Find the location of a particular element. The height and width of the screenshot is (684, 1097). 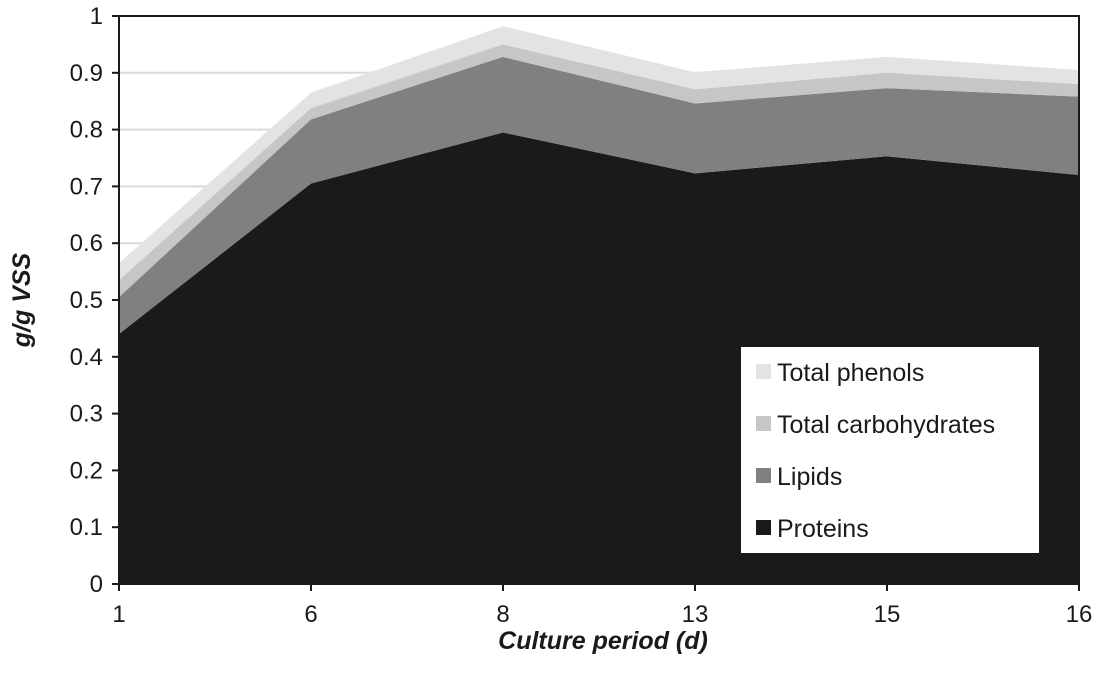

x-axis-ticks: 1 6 8 13 15 16 is located at coordinates (602, 606).